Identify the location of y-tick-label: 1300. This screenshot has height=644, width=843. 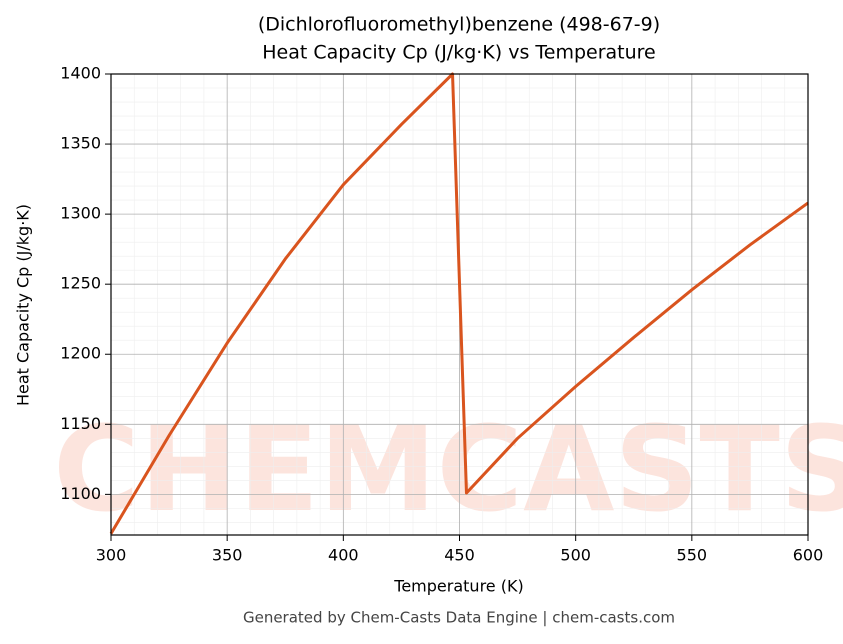
(80, 213).